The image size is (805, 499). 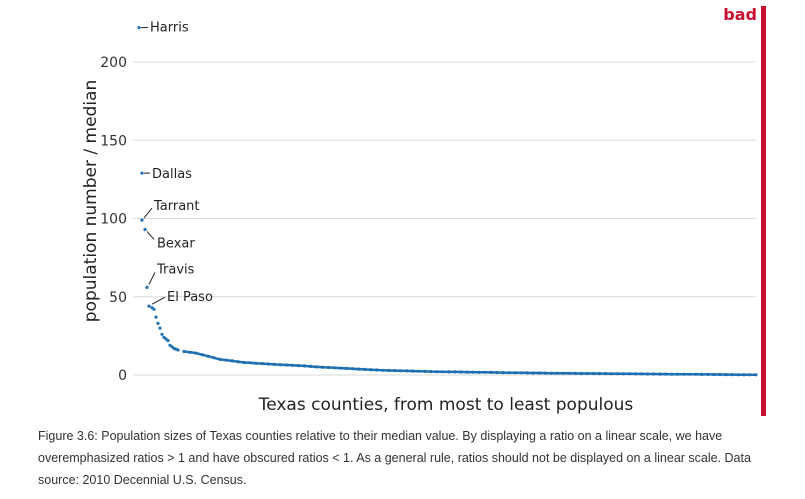 I want to click on y-tick-label: 100, so click(x=113, y=220).